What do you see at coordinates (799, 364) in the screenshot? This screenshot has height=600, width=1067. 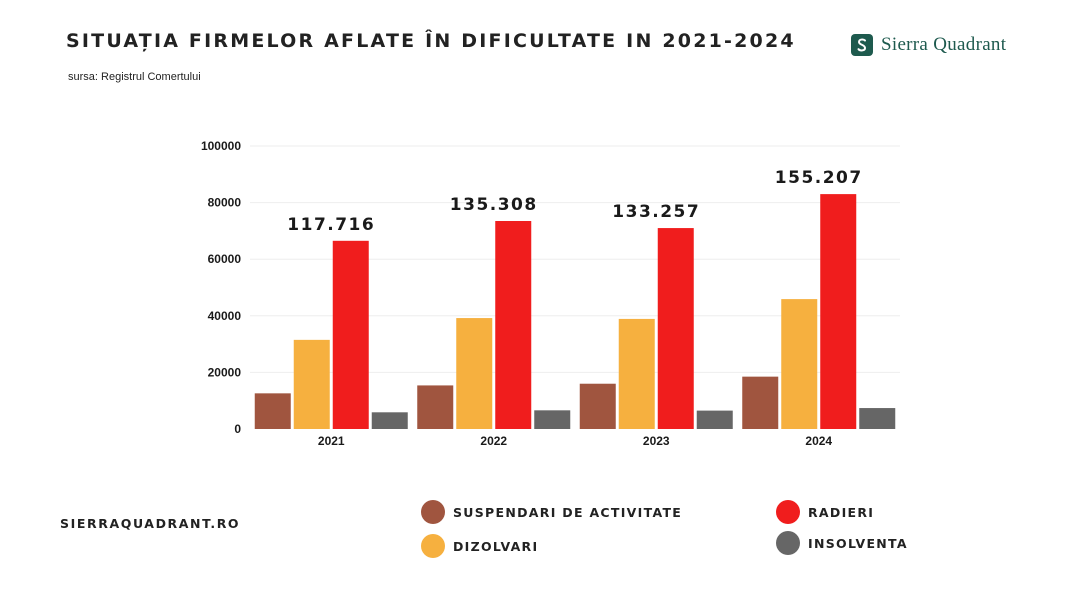 I see `bar-dizolvari-2024` at bounding box center [799, 364].